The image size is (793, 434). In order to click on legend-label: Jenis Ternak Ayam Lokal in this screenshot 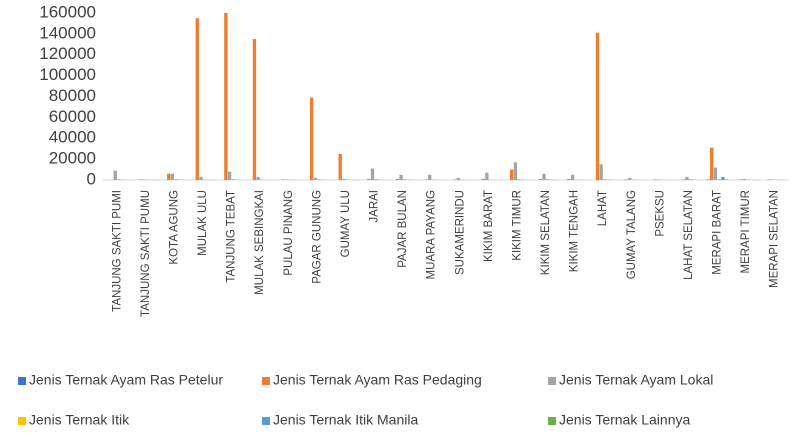, I will do `click(636, 380)`.